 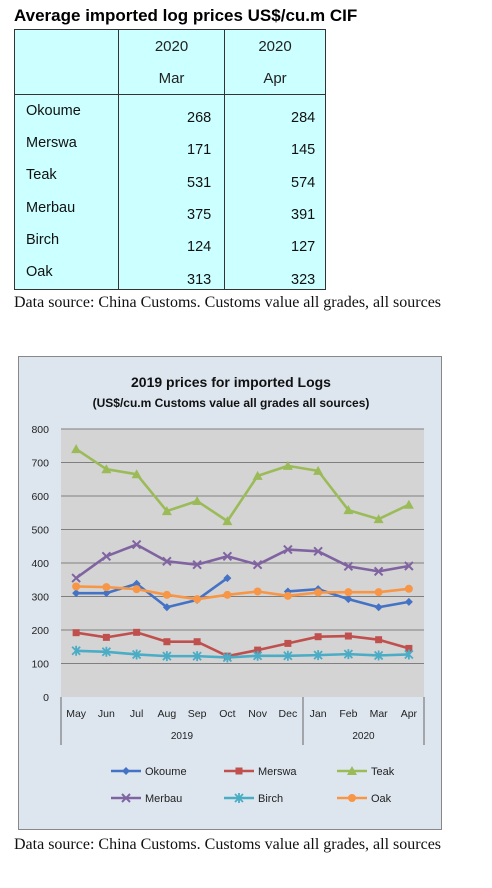 I want to click on price-value: 574, so click(x=303, y=183).